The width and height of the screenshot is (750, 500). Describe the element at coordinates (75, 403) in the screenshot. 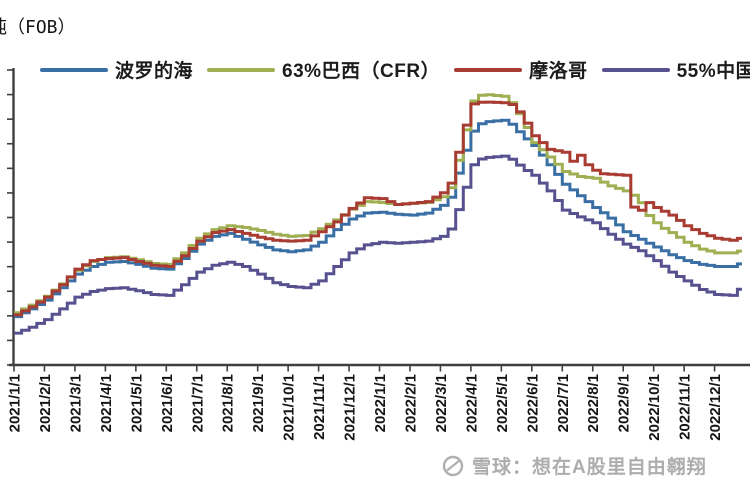

I see `x-tick-label: 2021/3/1` at that location.